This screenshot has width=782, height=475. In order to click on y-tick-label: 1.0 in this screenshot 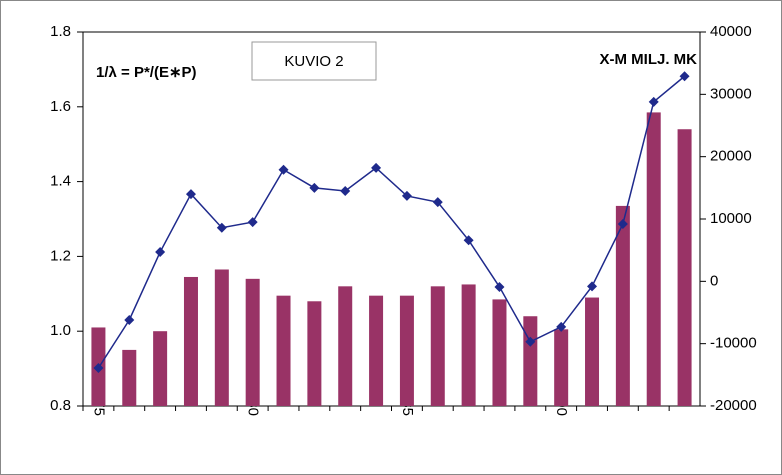, I will do `click(60, 330)`.